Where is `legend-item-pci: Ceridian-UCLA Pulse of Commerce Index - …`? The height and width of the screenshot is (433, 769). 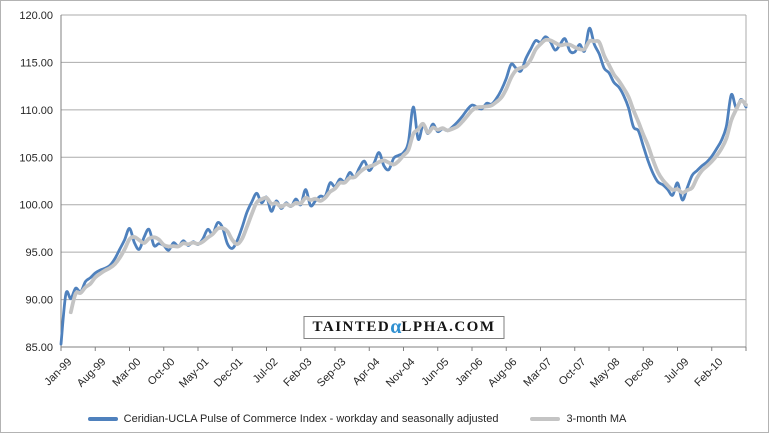 legend-item-pci: Ceridian-UCLA Pulse of Commerce Index - … is located at coordinates (293, 419).